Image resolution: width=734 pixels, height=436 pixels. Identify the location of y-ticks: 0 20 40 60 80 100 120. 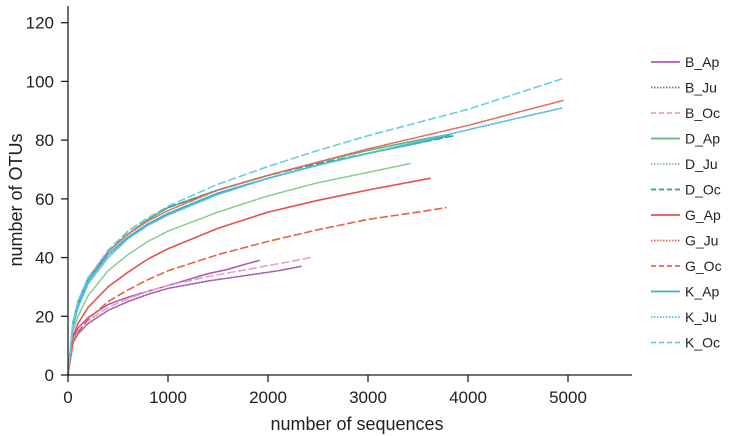
(47, 199).